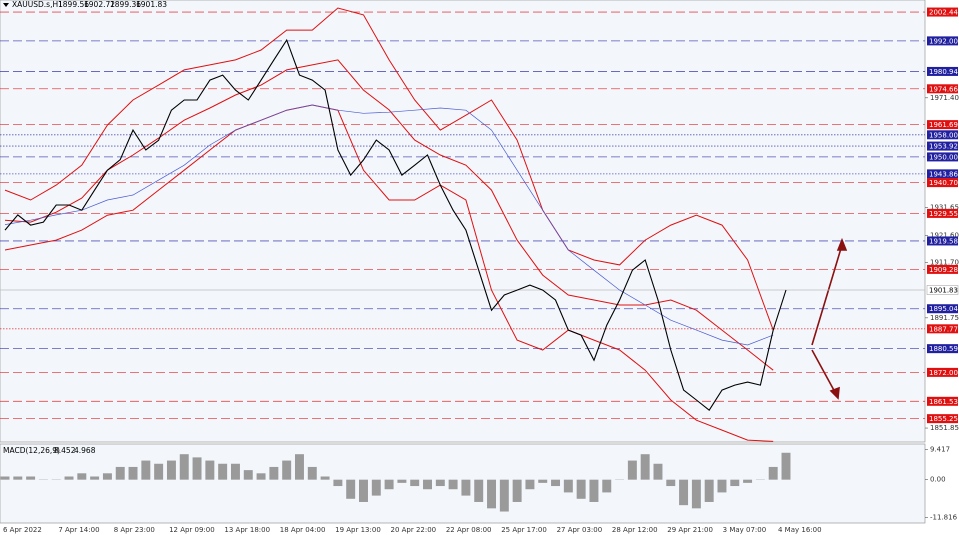 The width and height of the screenshot is (959, 535). I want to click on symbol-menu-icon, so click(6, 5).